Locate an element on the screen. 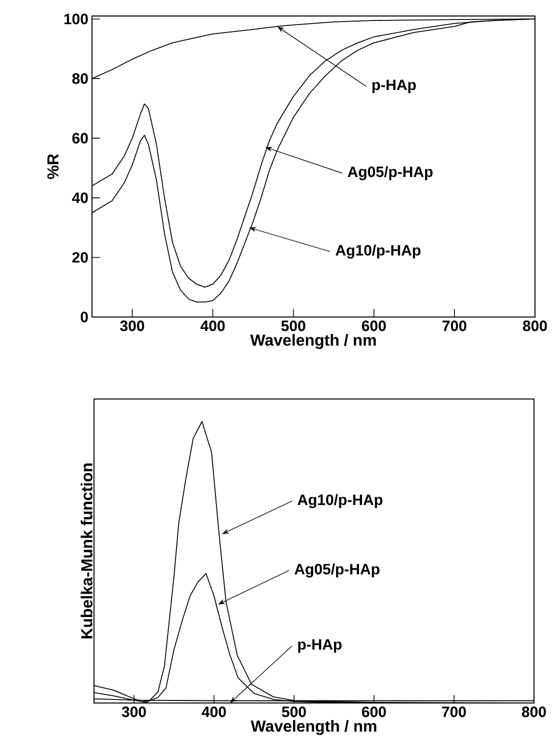 Image resolution: width=552 pixels, height=756 pixels. y-tick-label: 100 is located at coordinates (76, 19).